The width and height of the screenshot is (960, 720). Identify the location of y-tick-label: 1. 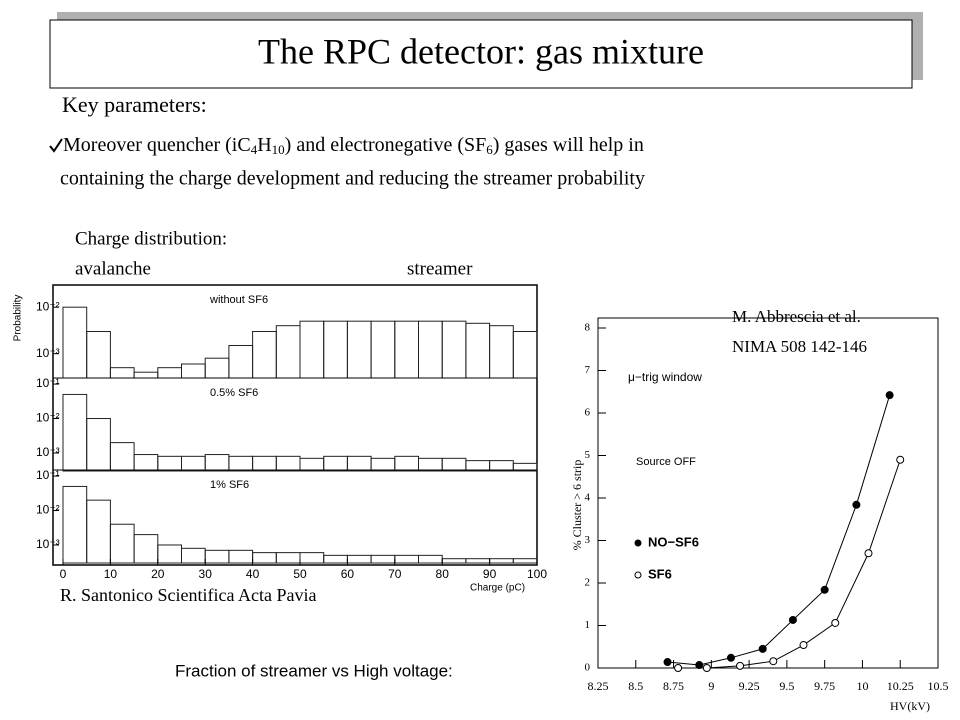
(588, 625).